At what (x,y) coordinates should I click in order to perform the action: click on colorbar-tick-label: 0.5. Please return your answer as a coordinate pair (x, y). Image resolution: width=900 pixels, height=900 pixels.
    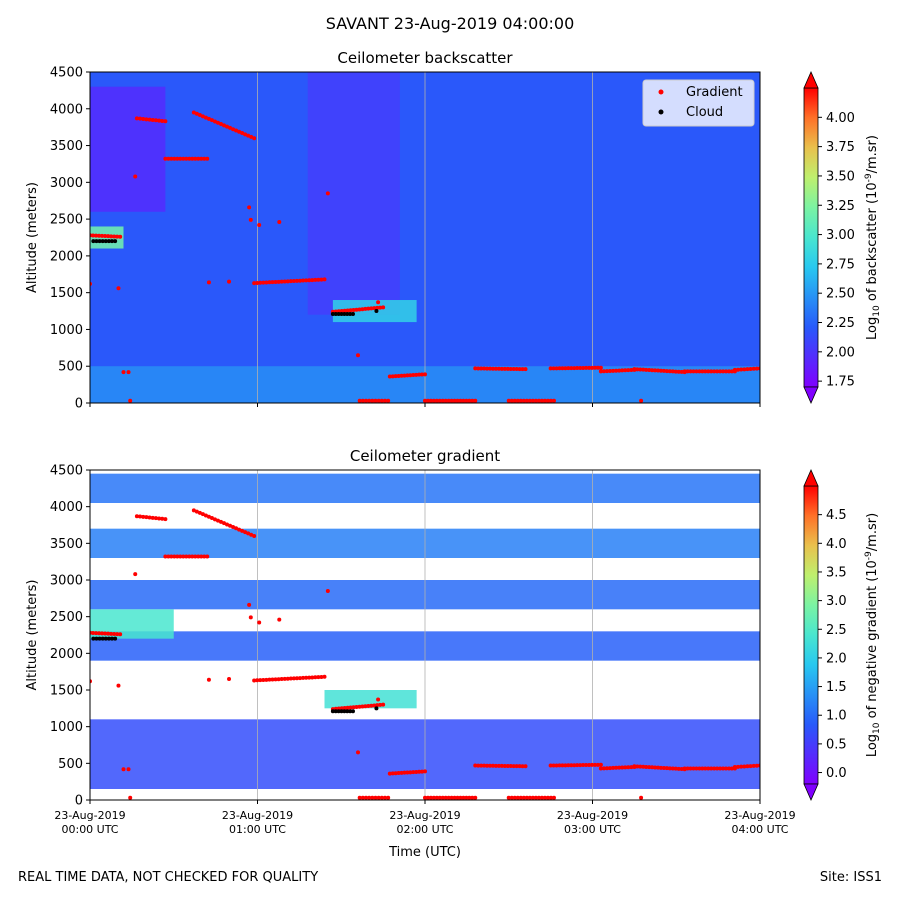
    Looking at the image, I should click on (836, 744).